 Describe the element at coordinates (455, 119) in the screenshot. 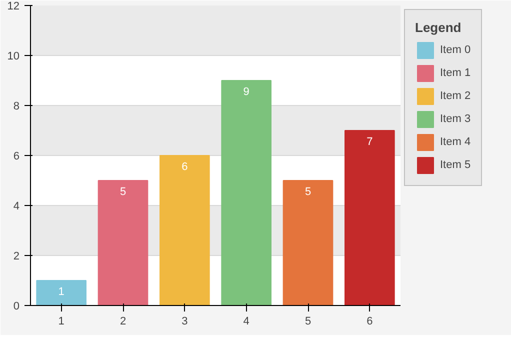

I see `legend-label: Item 3` at that location.